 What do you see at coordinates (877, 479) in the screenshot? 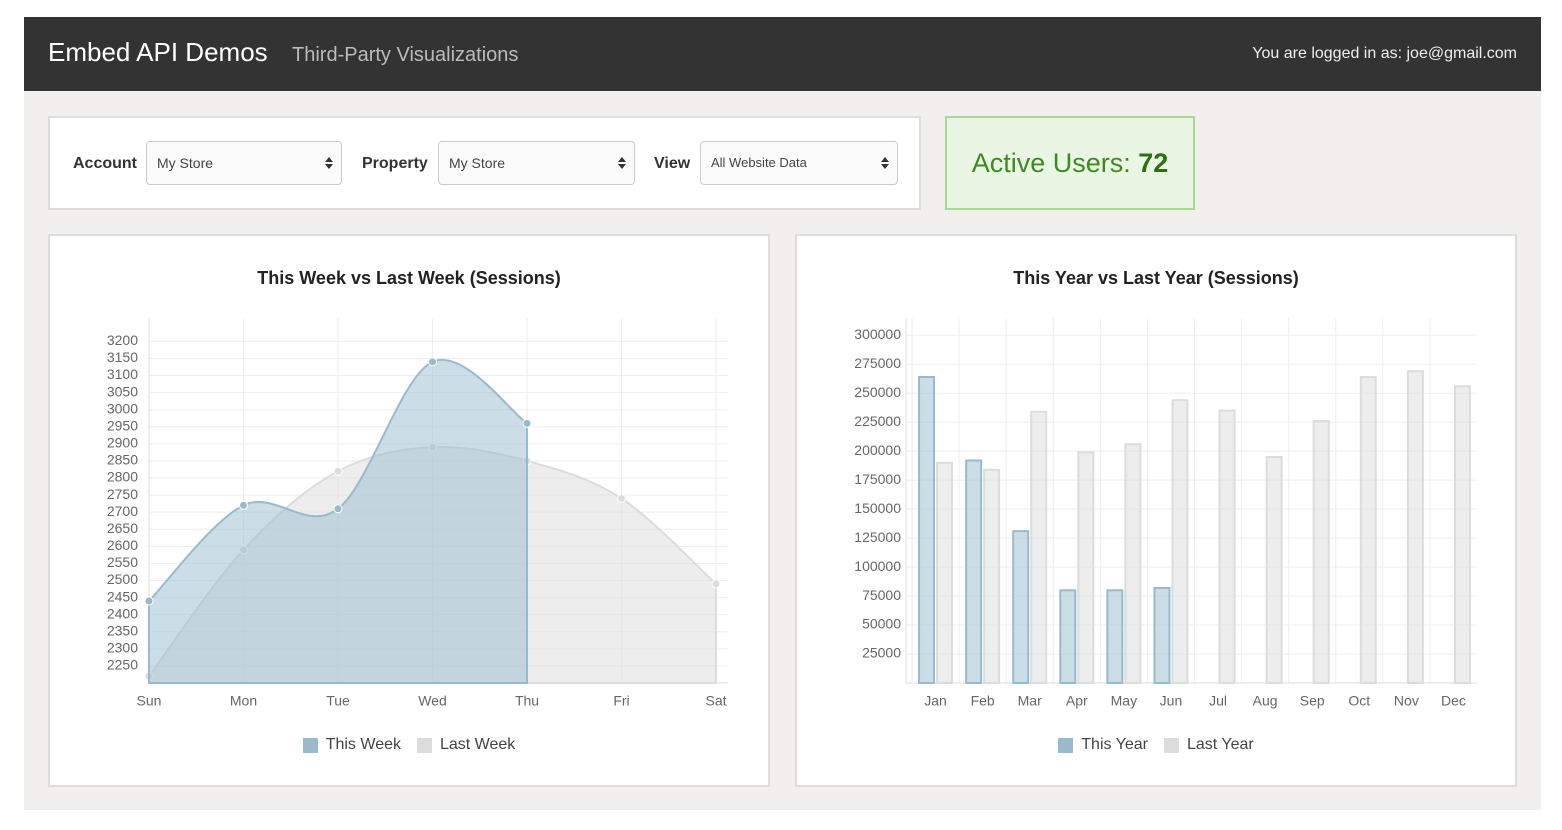
I see `y-tick-label: 175000` at bounding box center [877, 479].